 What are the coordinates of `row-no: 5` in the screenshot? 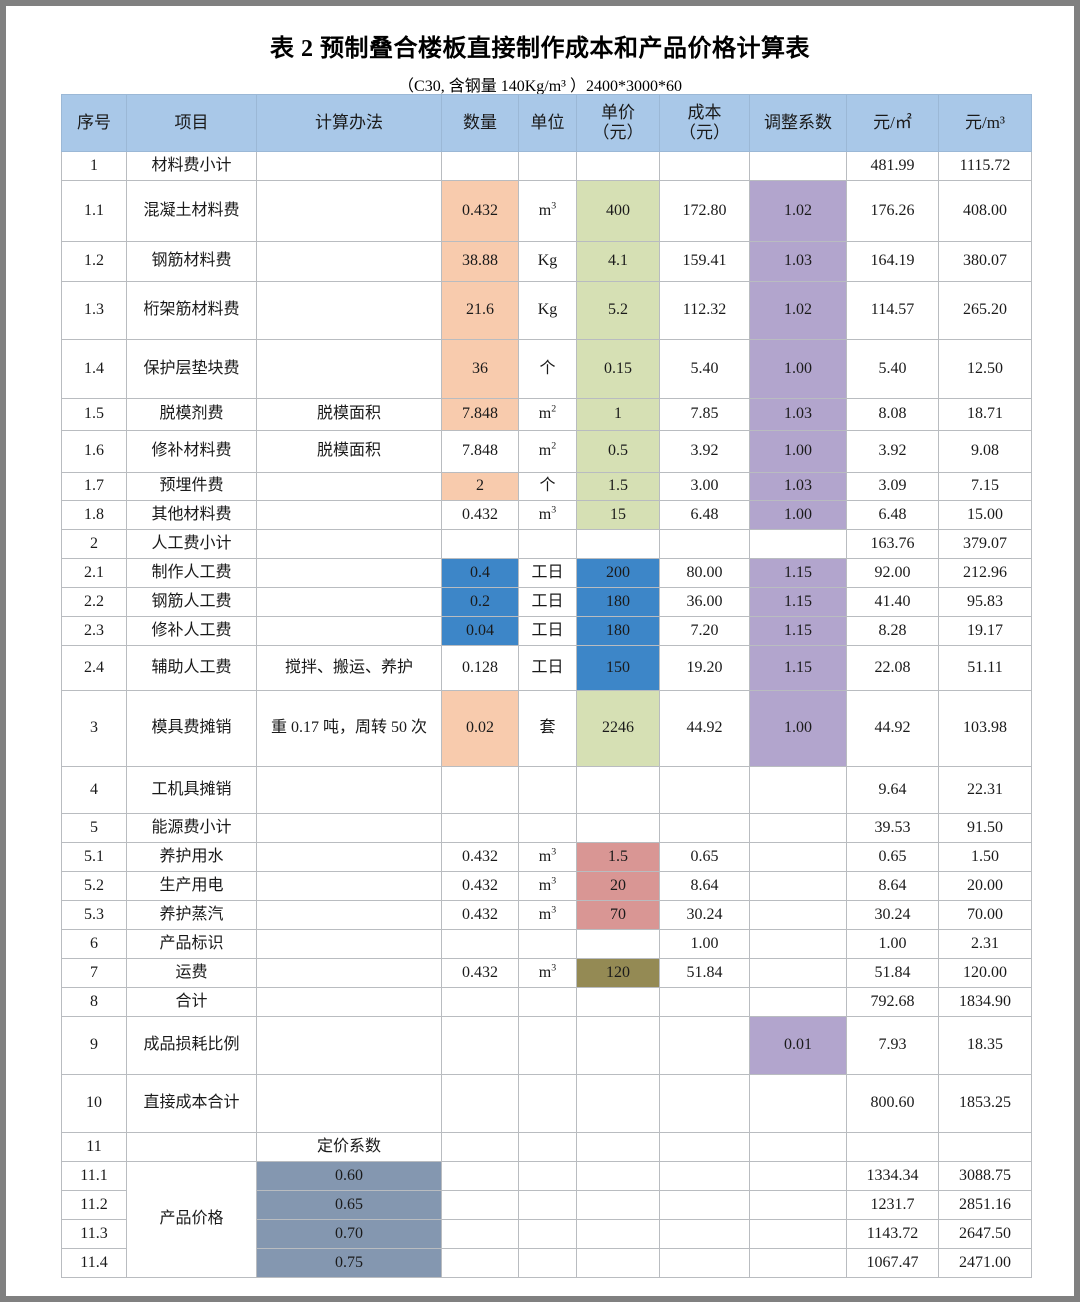 It's located at (94, 828).